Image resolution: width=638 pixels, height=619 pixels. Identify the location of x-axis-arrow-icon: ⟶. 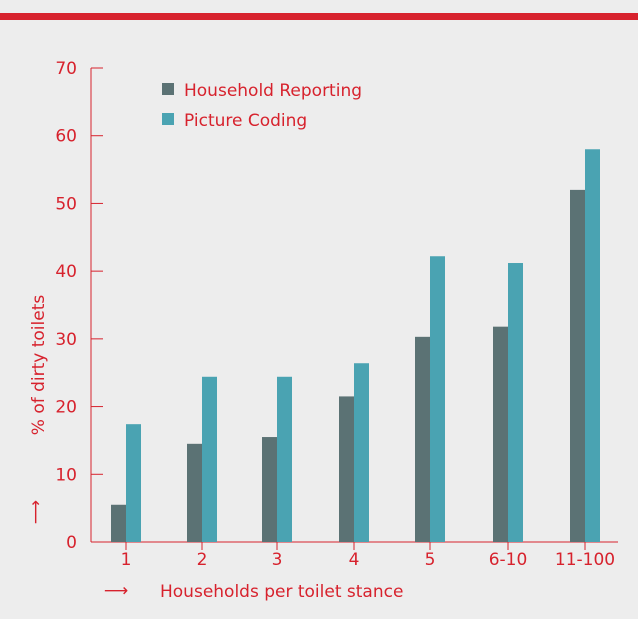
(116, 591).